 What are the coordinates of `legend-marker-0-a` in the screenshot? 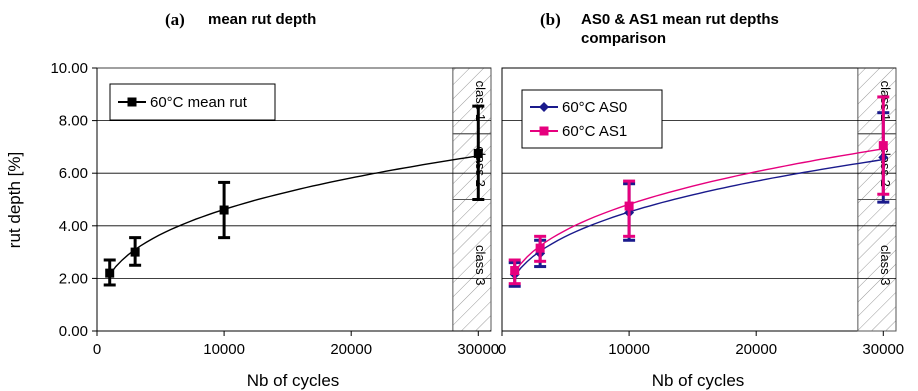 It's located at (132, 102).